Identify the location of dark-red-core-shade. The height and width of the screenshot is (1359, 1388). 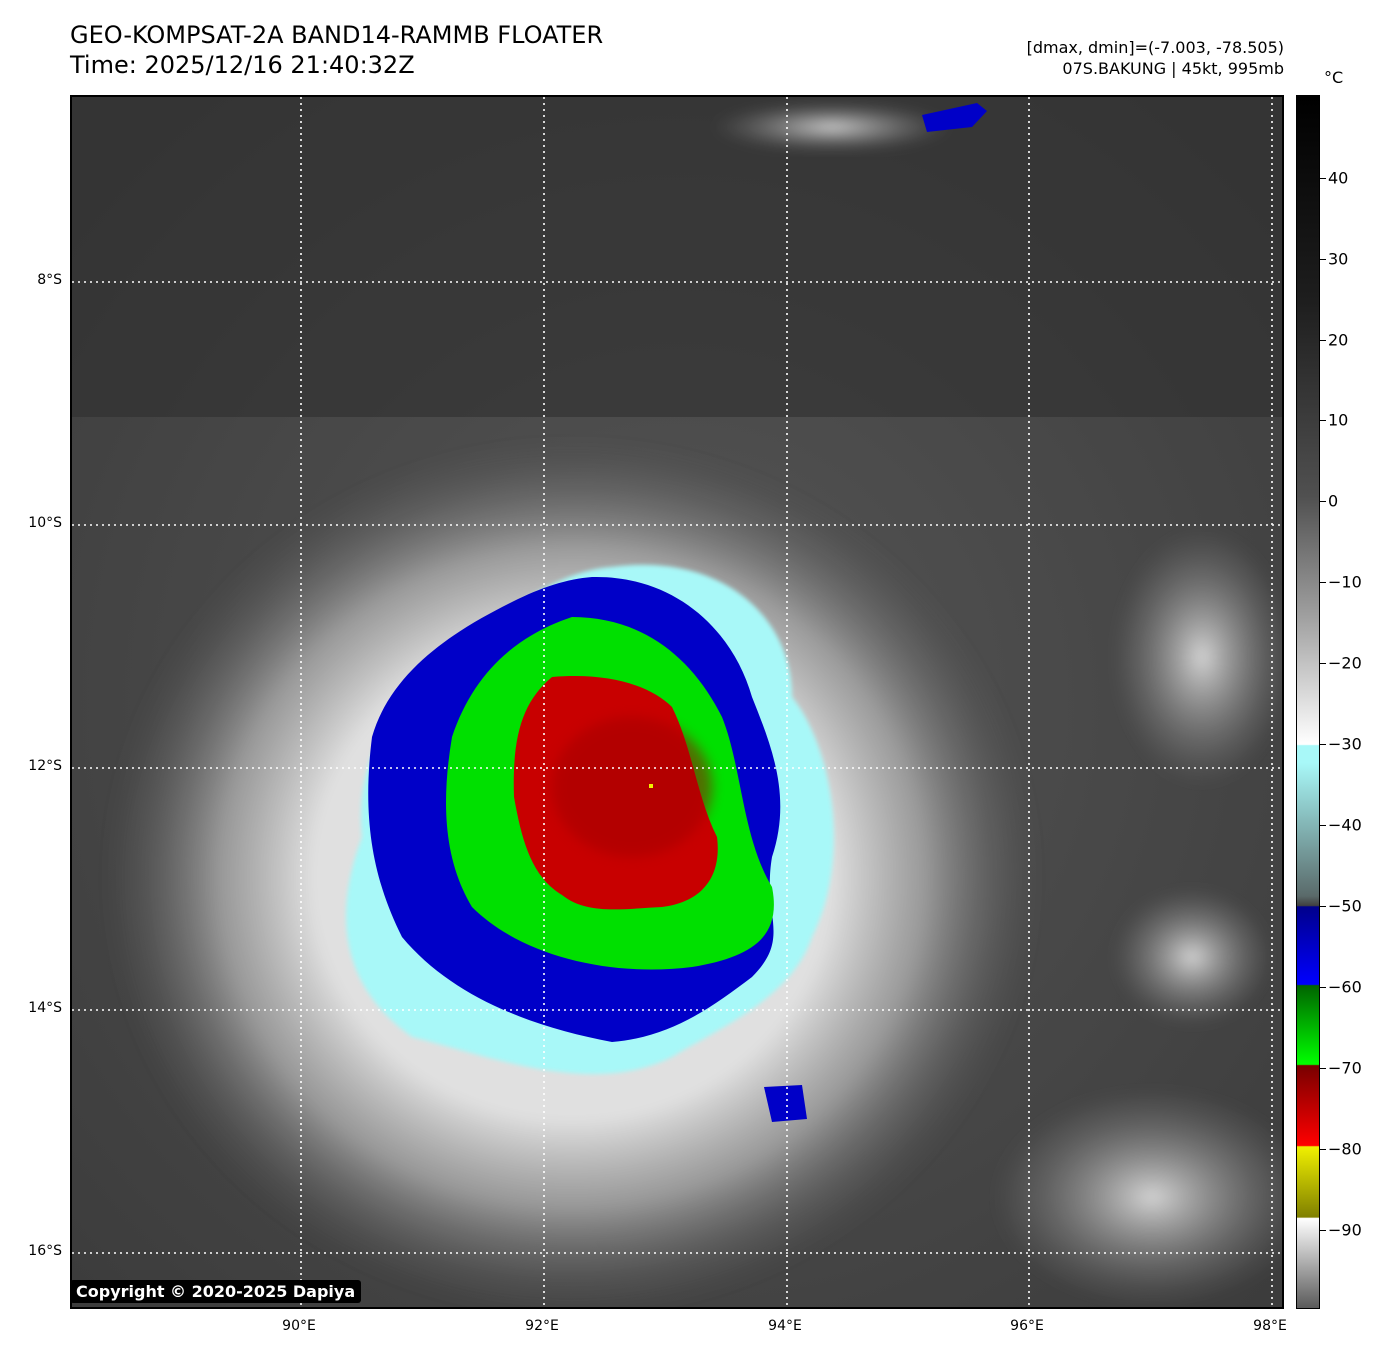
(632, 787).